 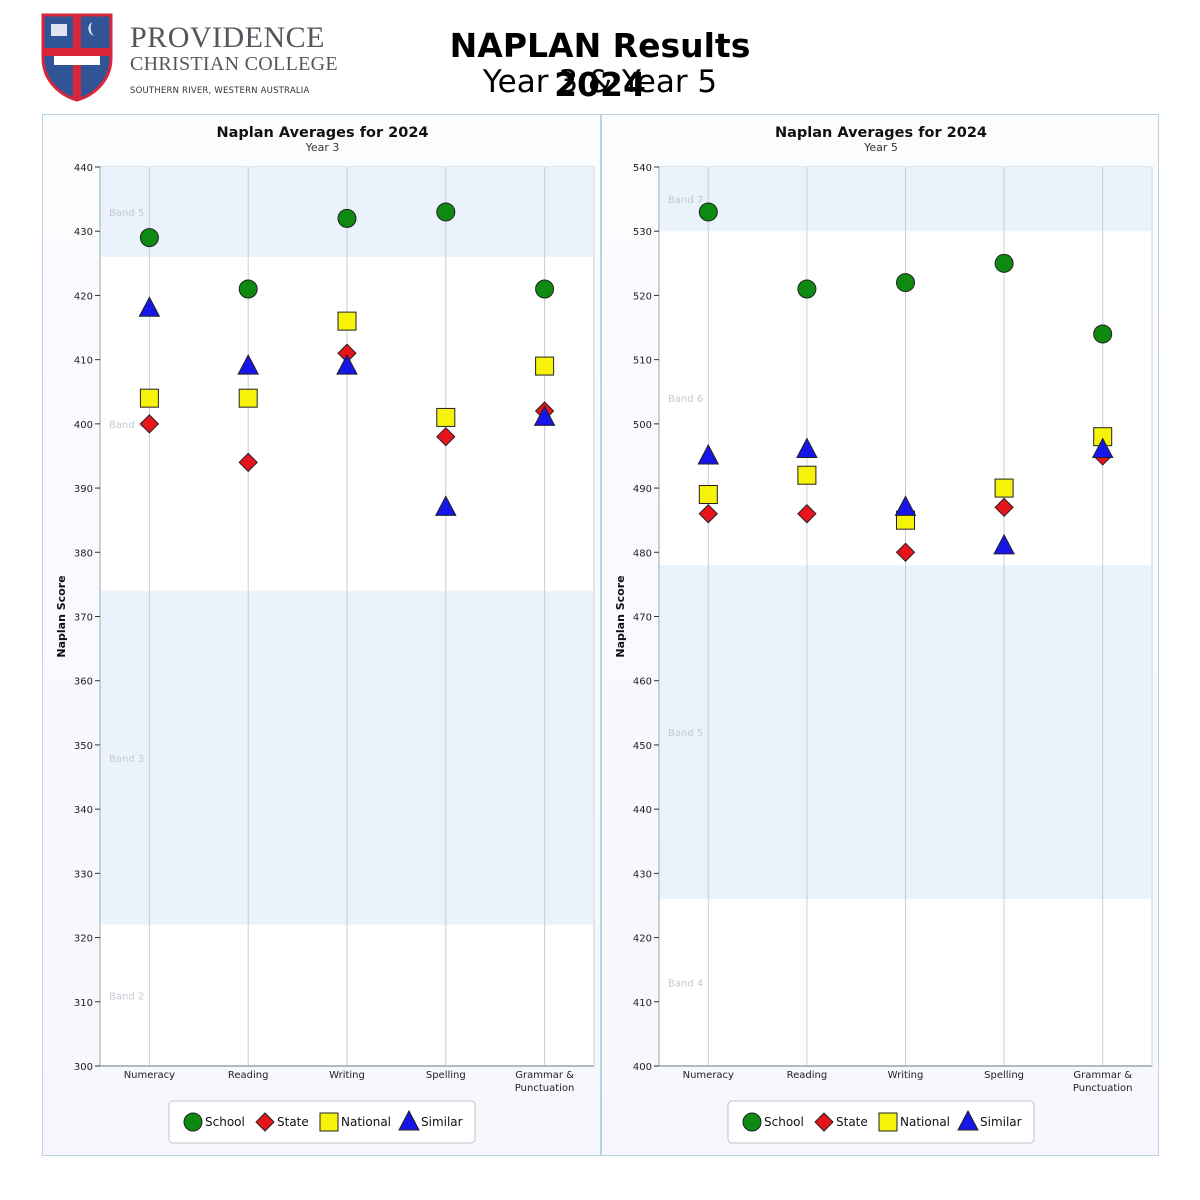 What do you see at coordinates (220, 91) in the screenshot?
I see `school-location: SOUTHERN RIVER, WESTERN AUSTRALIA` at bounding box center [220, 91].